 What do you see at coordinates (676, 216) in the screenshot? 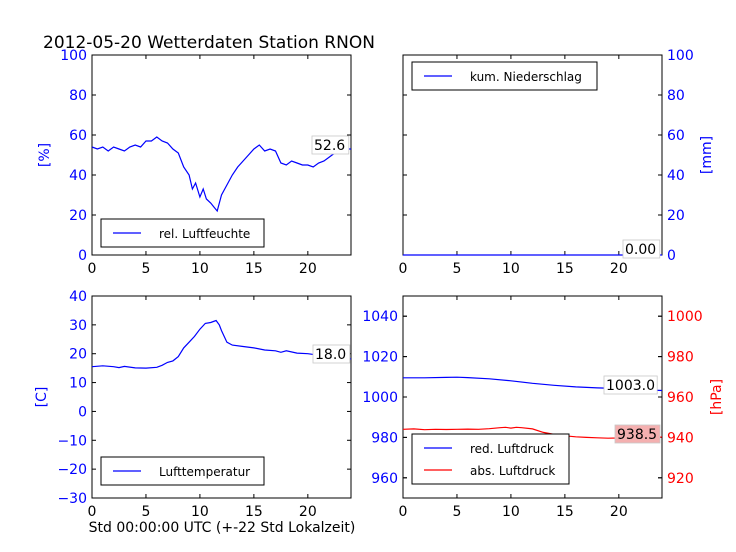
I see `precip-y-tick-label: 20` at bounding box center [676, 216].